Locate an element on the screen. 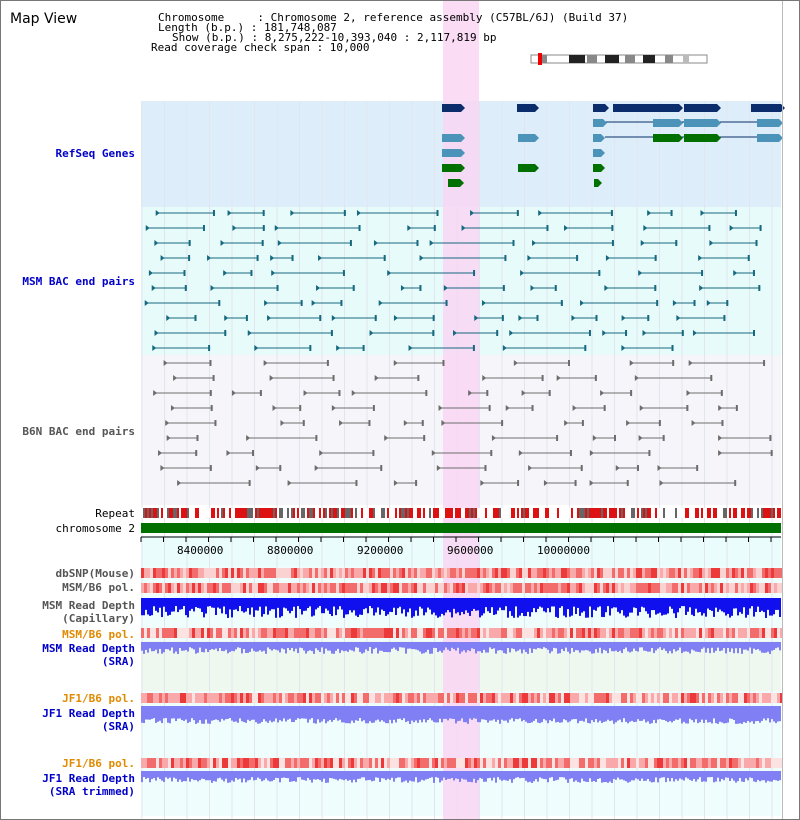  track-label-msm-bac: MSM BAC end pairs is located at coordinates (78, 281).